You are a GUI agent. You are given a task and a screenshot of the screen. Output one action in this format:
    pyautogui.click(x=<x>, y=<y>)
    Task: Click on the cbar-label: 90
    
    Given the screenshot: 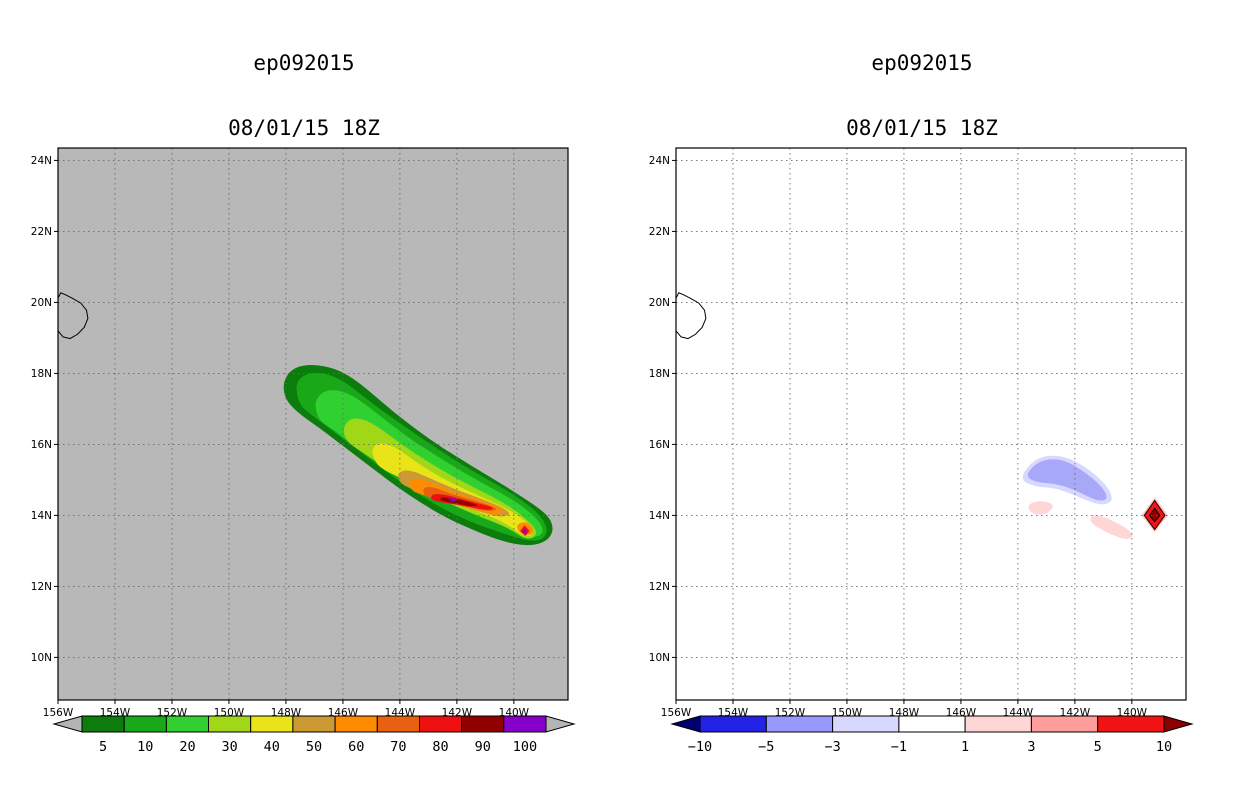 What is the action you would take?
    pyautogui.click(x=483, y=747)
    